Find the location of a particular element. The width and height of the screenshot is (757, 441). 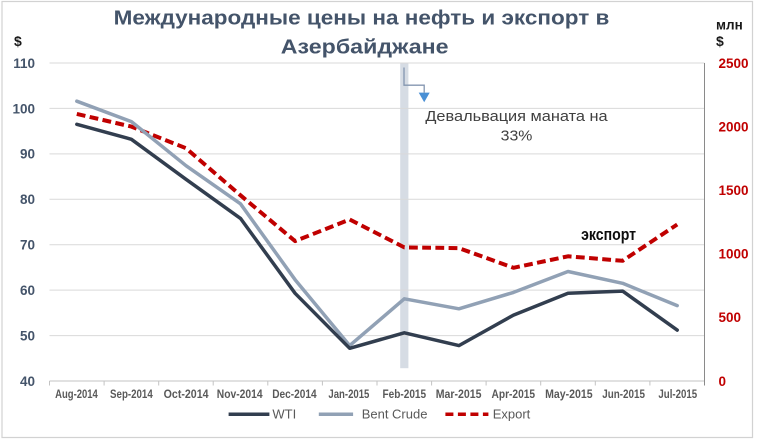

svg-text: Bent Crude is located at coordinates (395, 414).